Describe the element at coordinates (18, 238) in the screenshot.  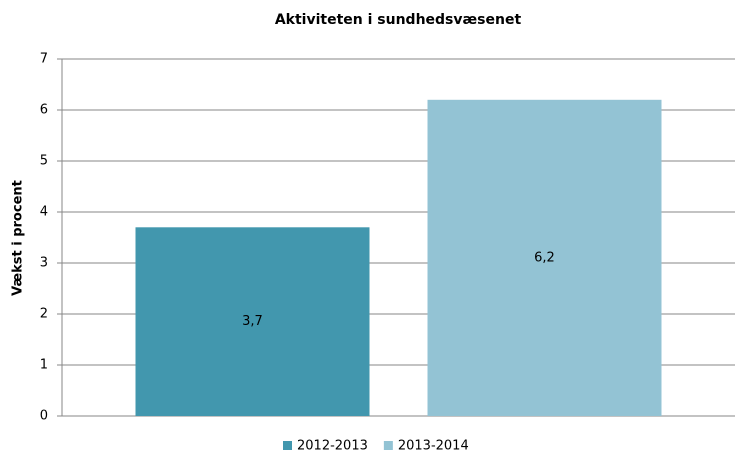
I see `y-axis-label: Vækst i procent` at that location.